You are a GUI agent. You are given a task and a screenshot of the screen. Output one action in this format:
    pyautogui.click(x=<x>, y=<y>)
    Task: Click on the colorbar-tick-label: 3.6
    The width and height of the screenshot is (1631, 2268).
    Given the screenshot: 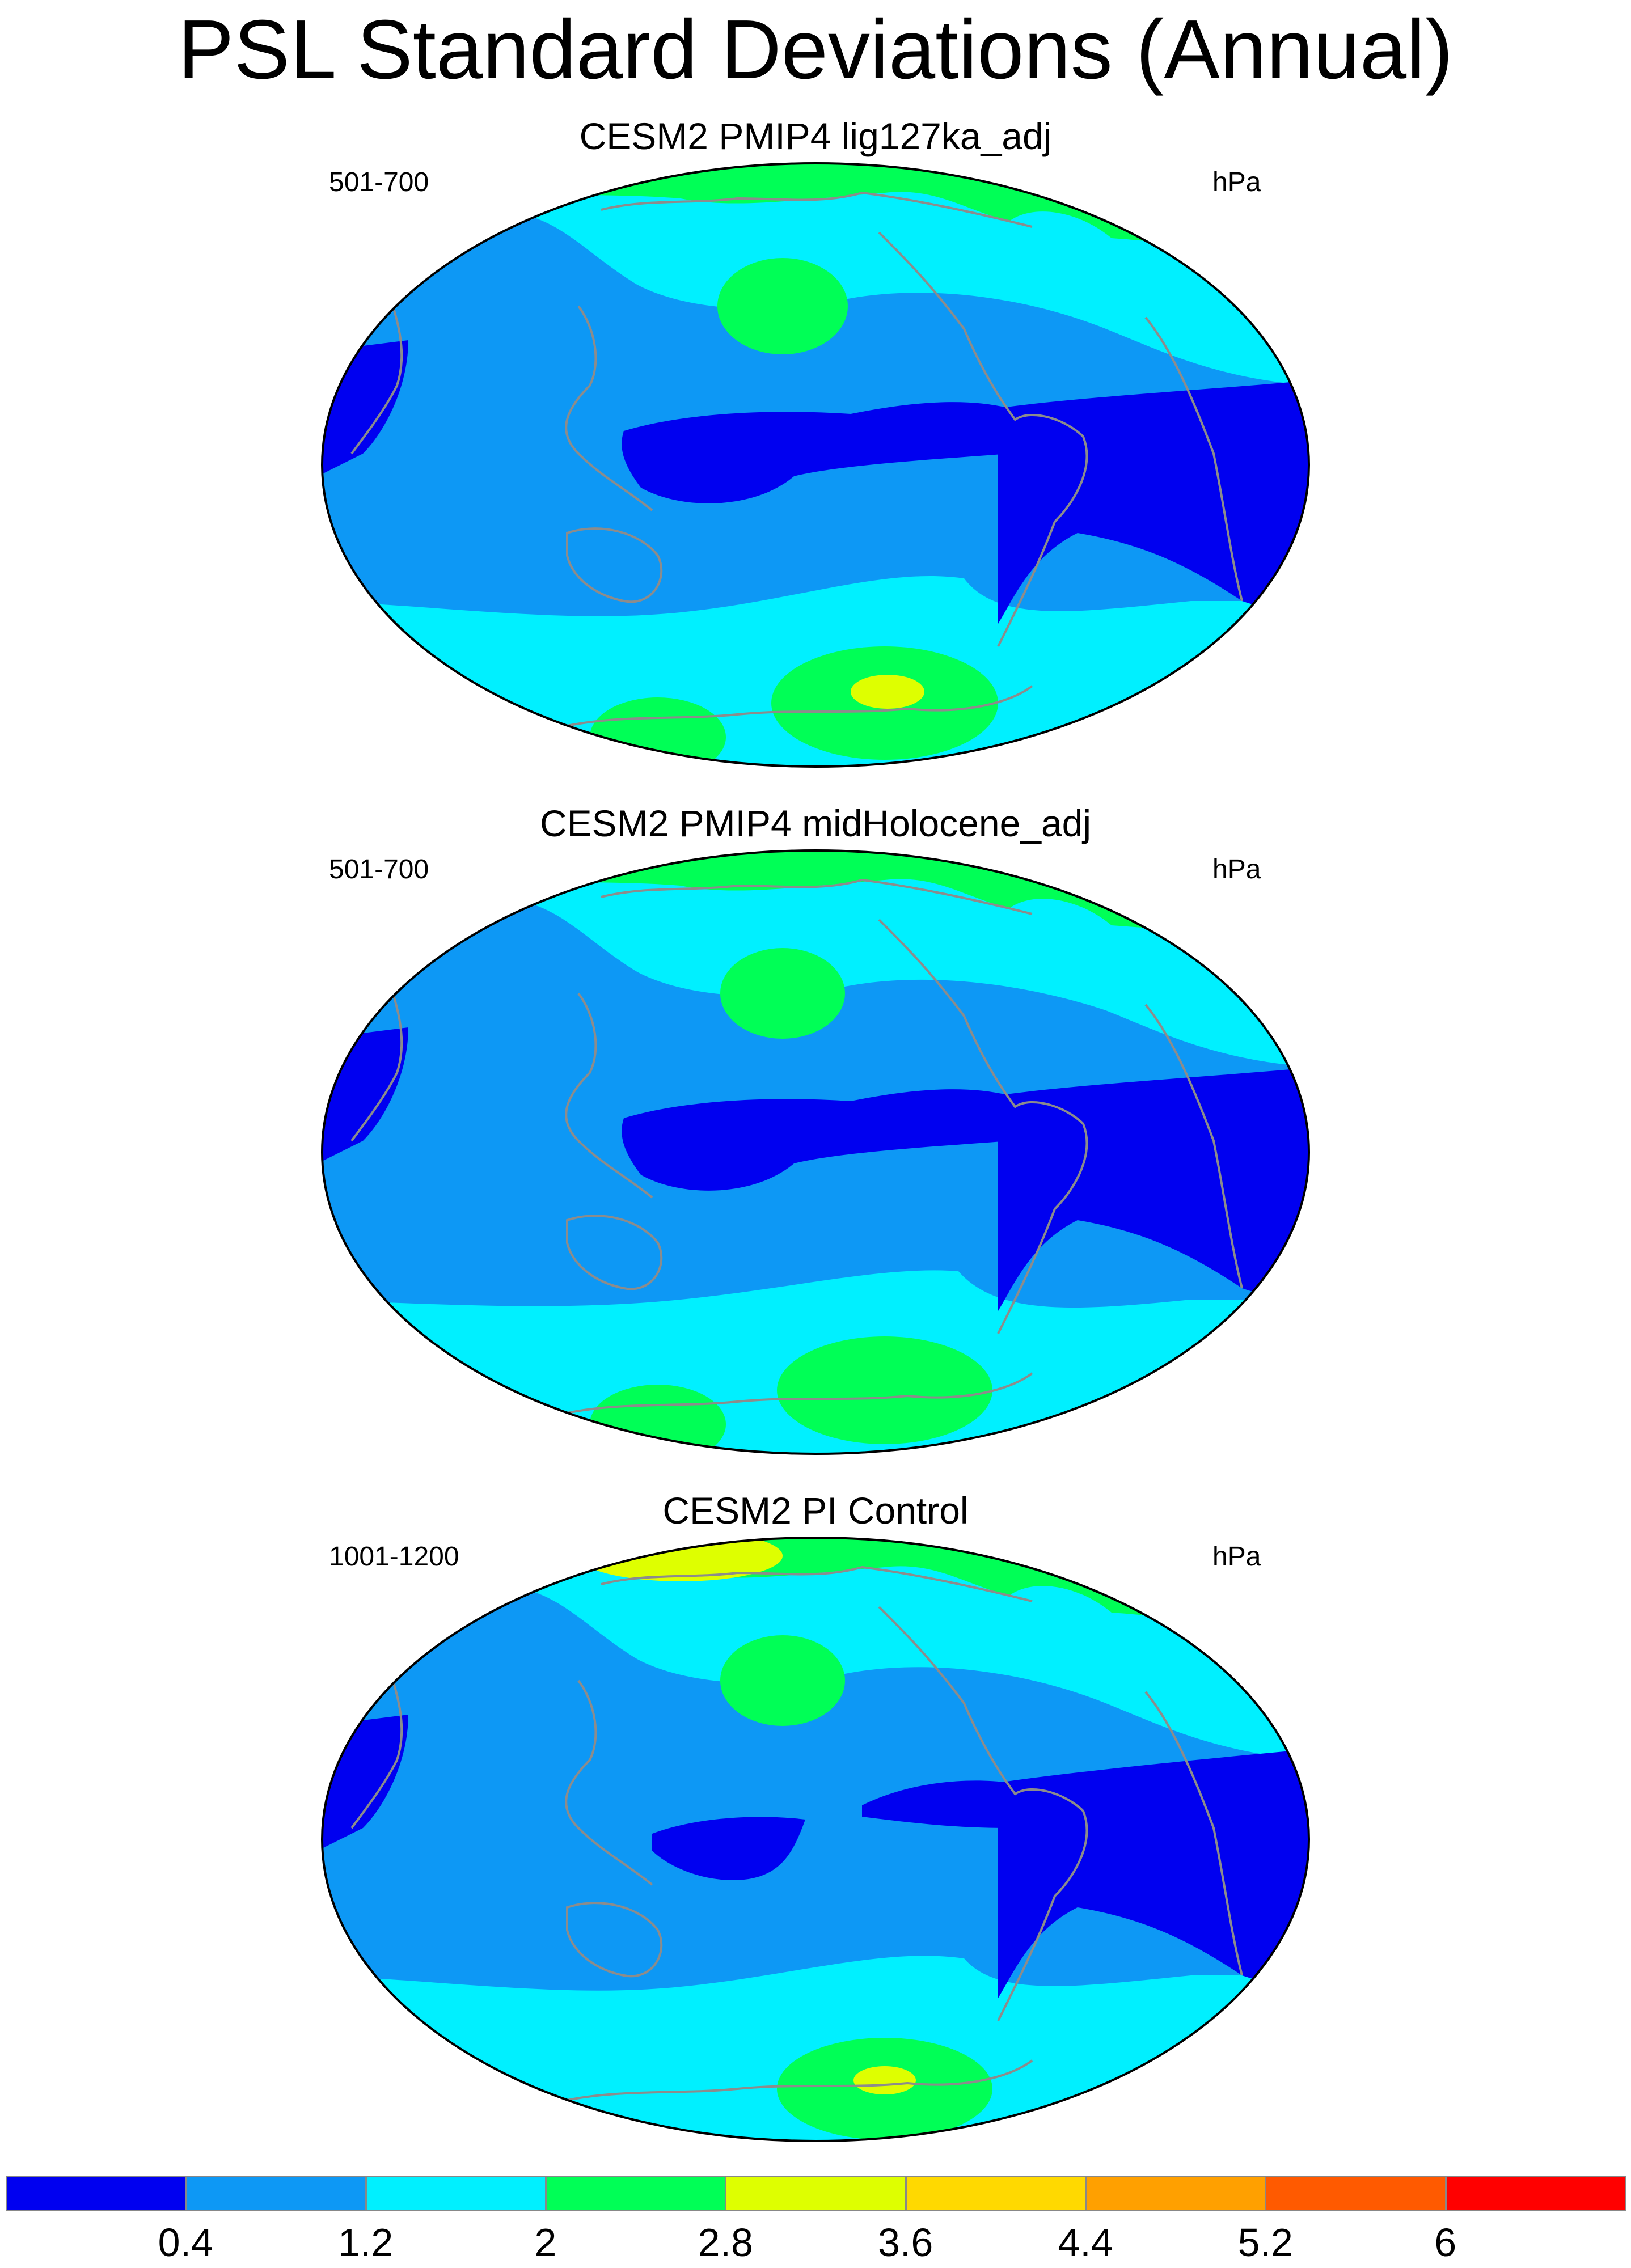 What is the action you would take?
    pyautogui.click(x=905, y=2242)
    